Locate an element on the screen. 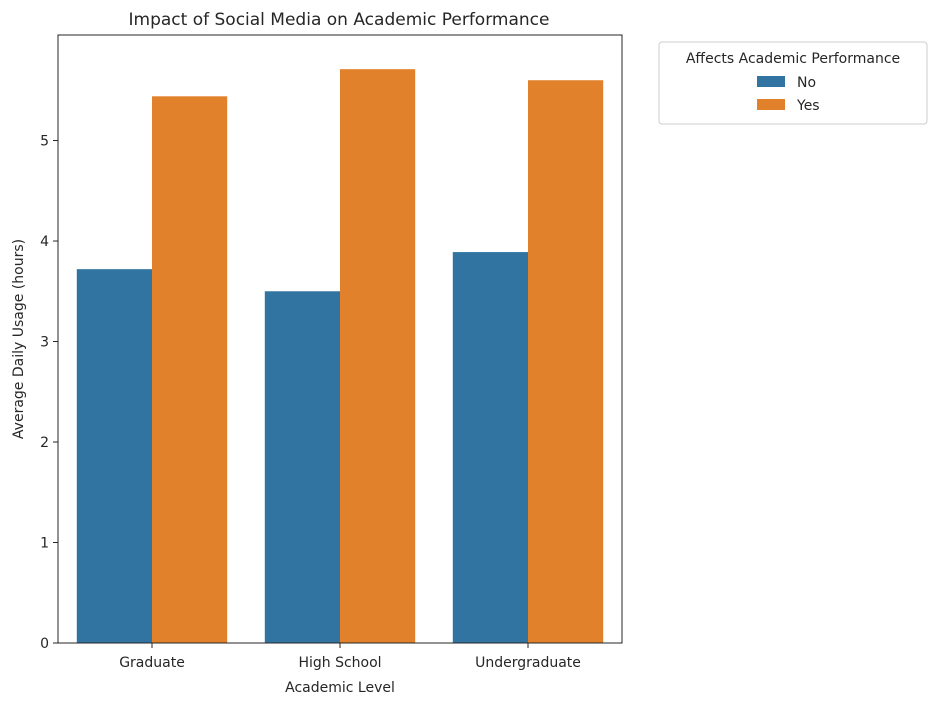  legend-swatch-yes is located at coordinates (771, 104).